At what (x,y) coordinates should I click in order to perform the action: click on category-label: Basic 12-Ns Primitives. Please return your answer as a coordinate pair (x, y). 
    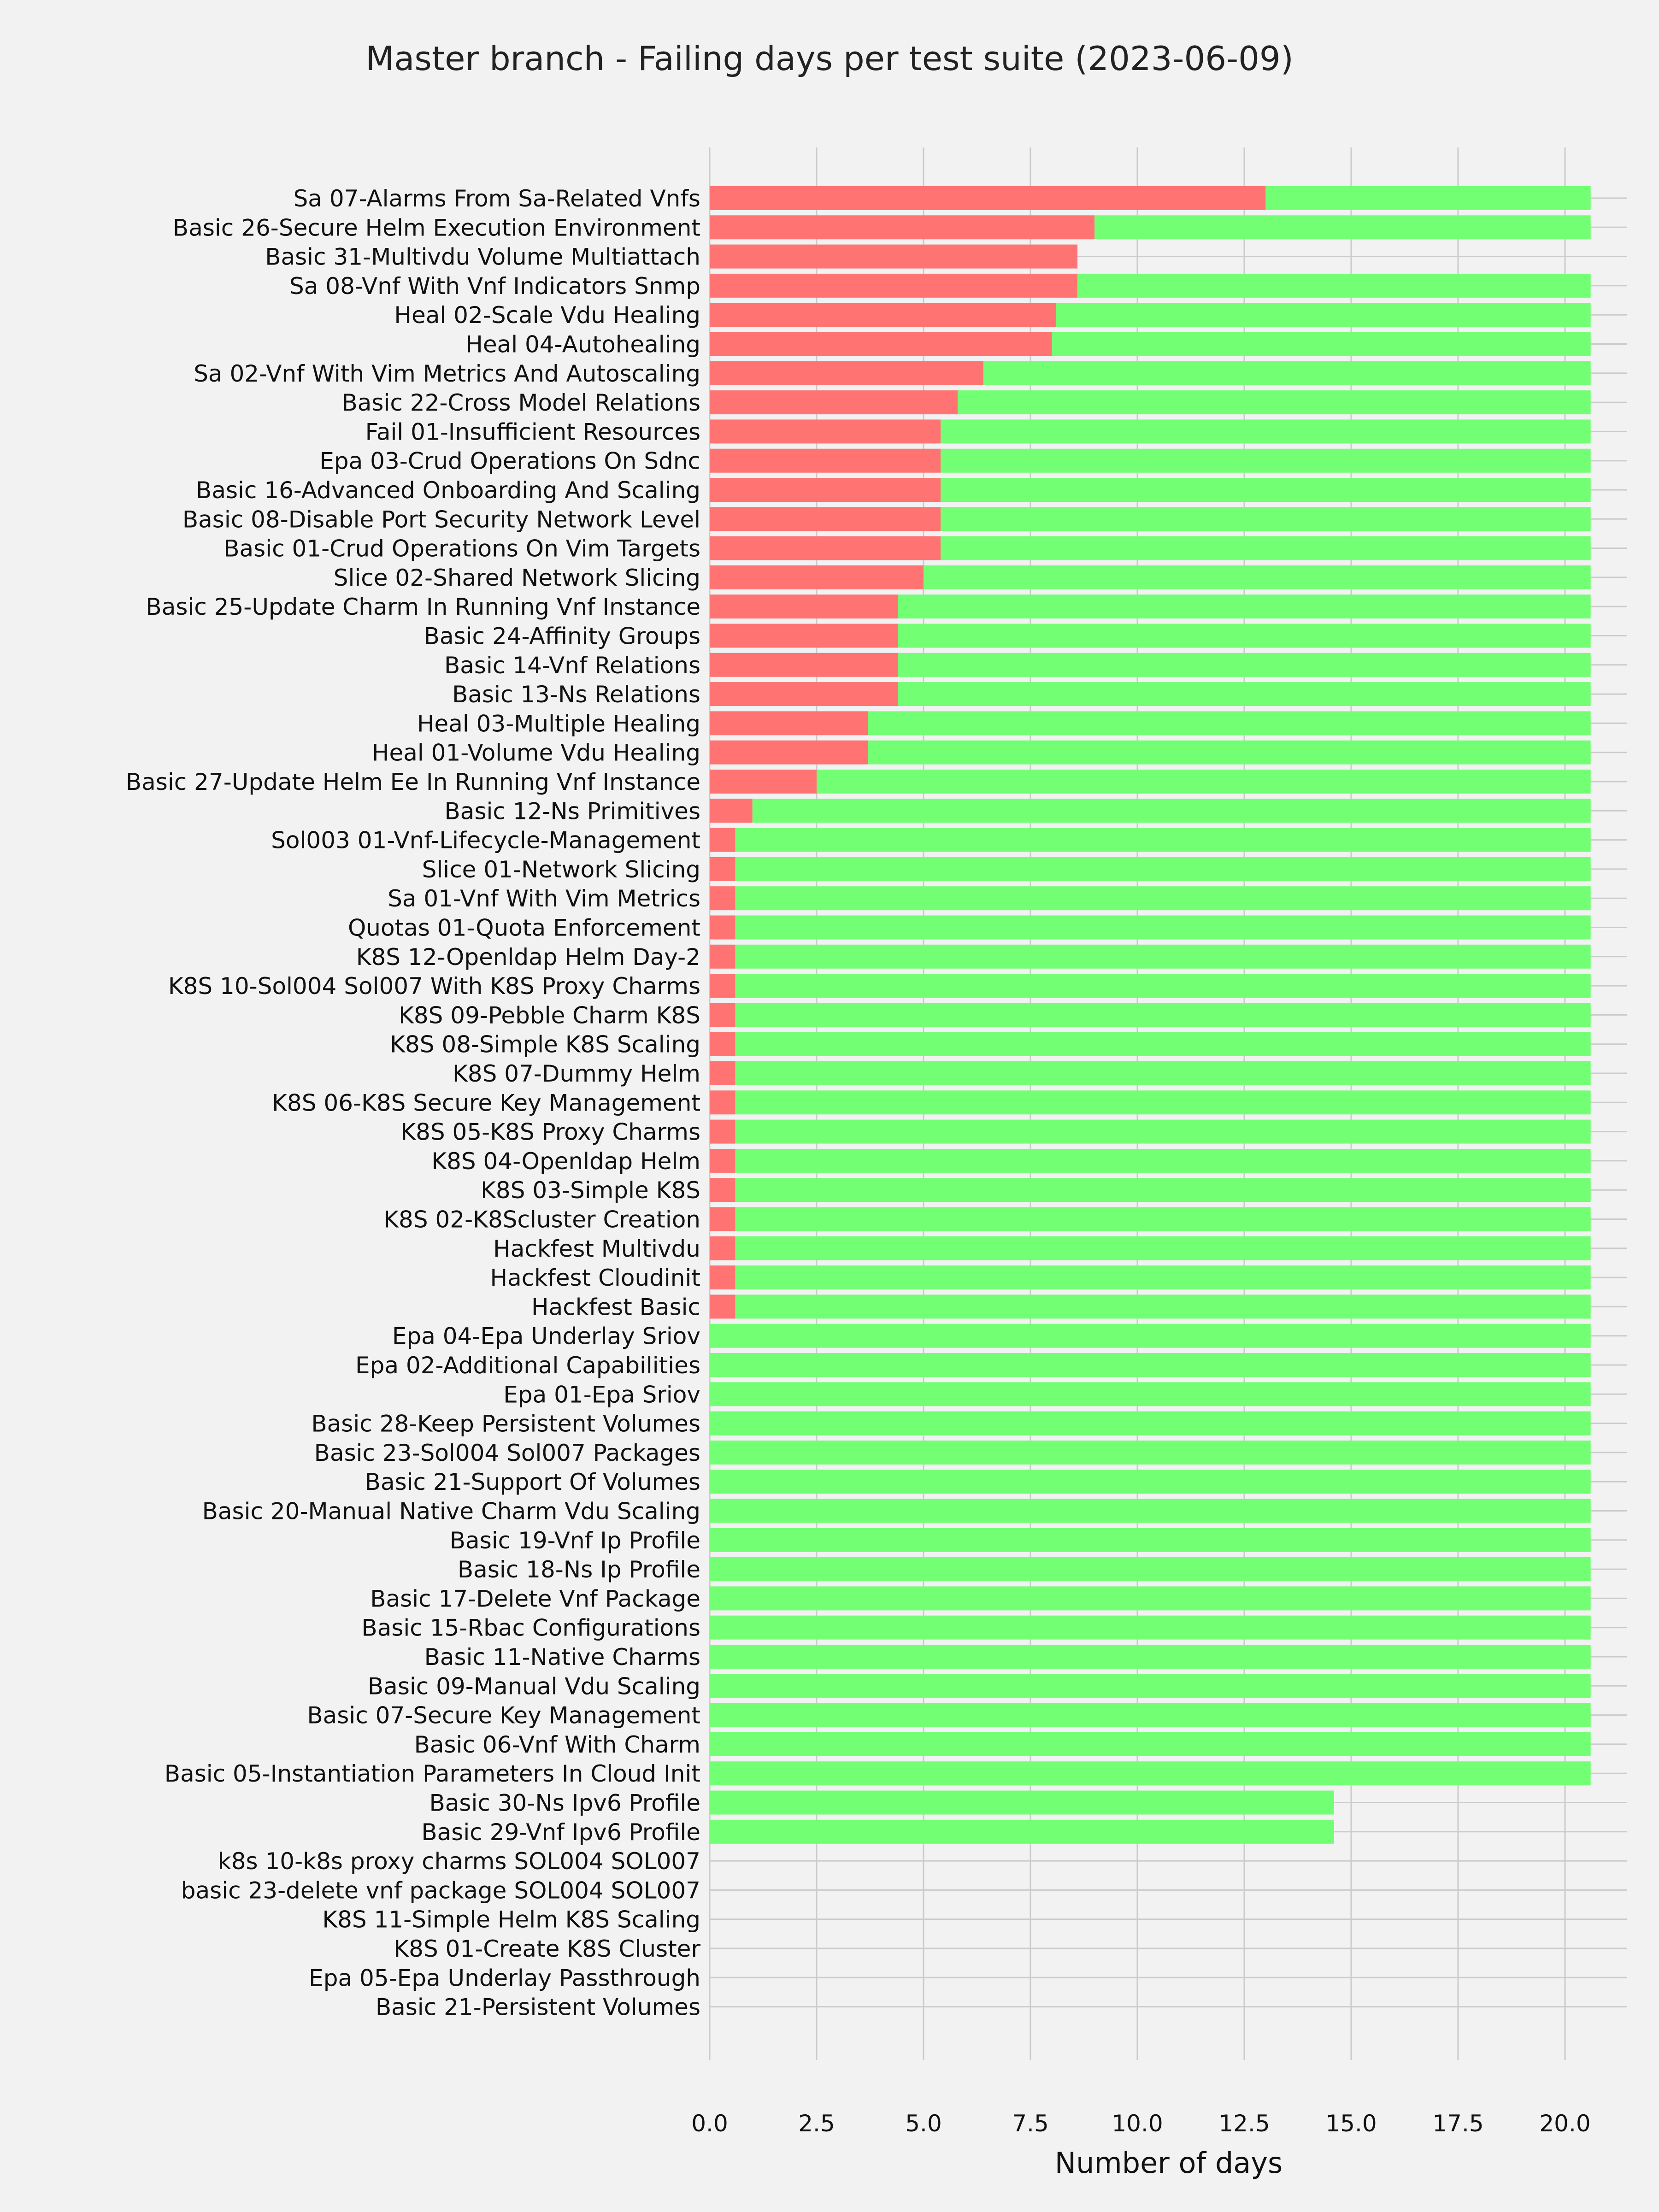
    Looking at the image, I should click on (573, 811).